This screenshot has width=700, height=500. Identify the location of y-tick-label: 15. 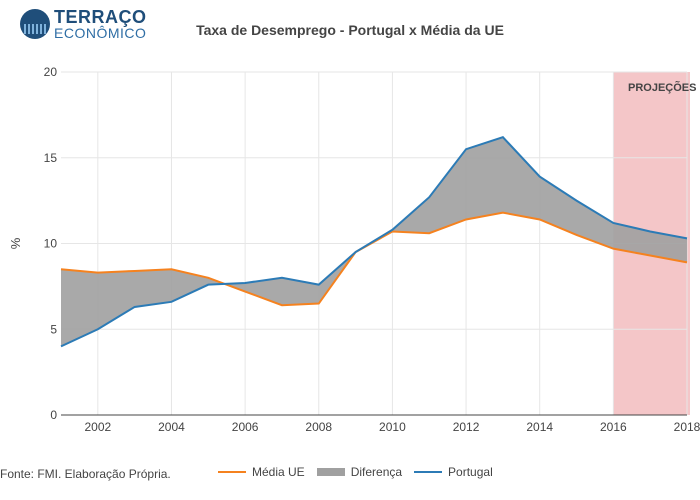
(51, 158).